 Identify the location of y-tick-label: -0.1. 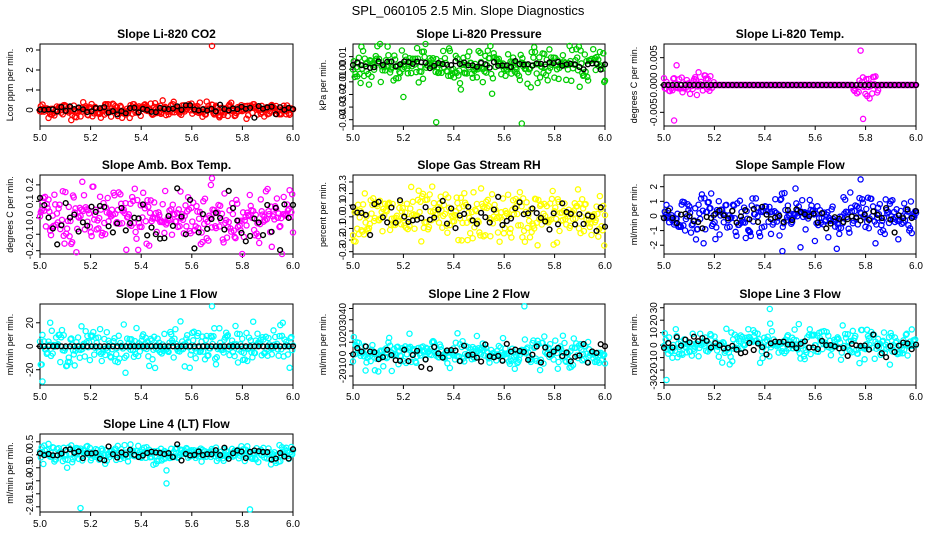
(343, 228).